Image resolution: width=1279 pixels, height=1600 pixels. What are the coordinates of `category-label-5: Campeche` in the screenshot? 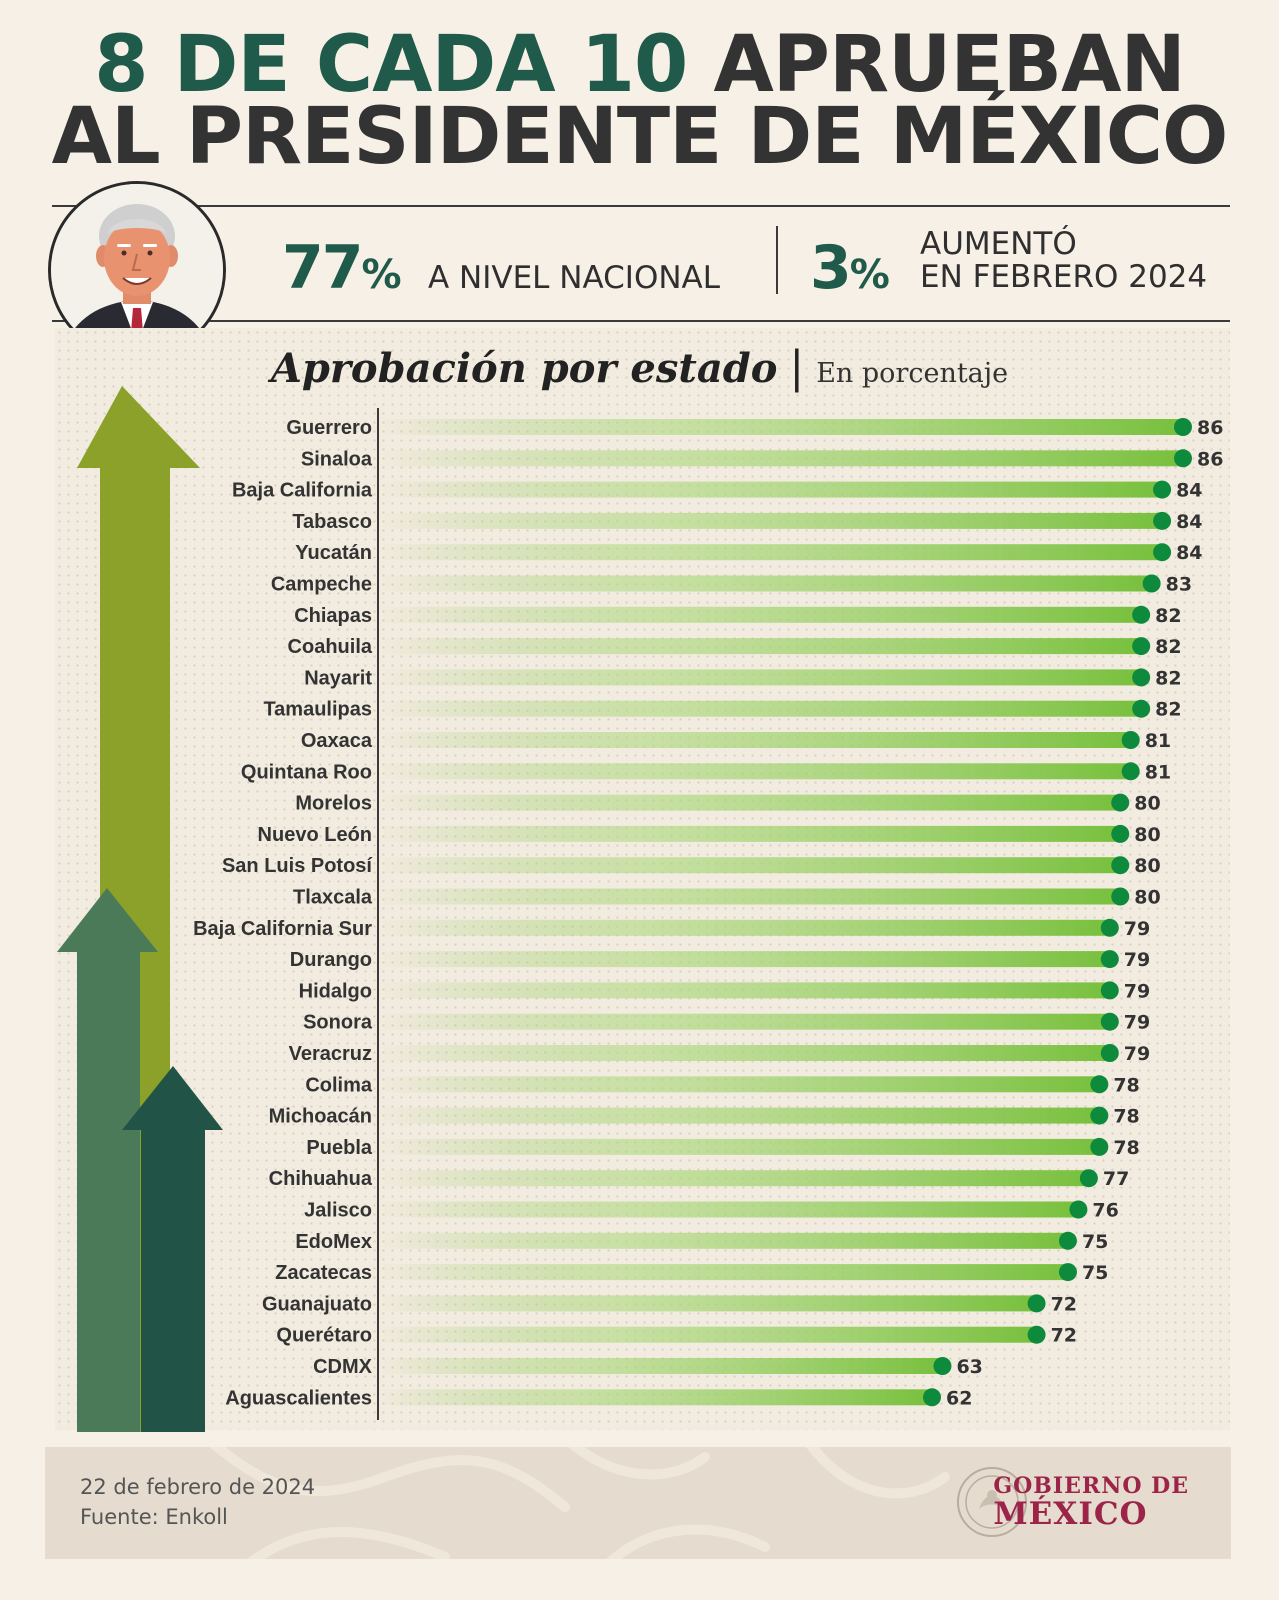 It's located at (321, 585).